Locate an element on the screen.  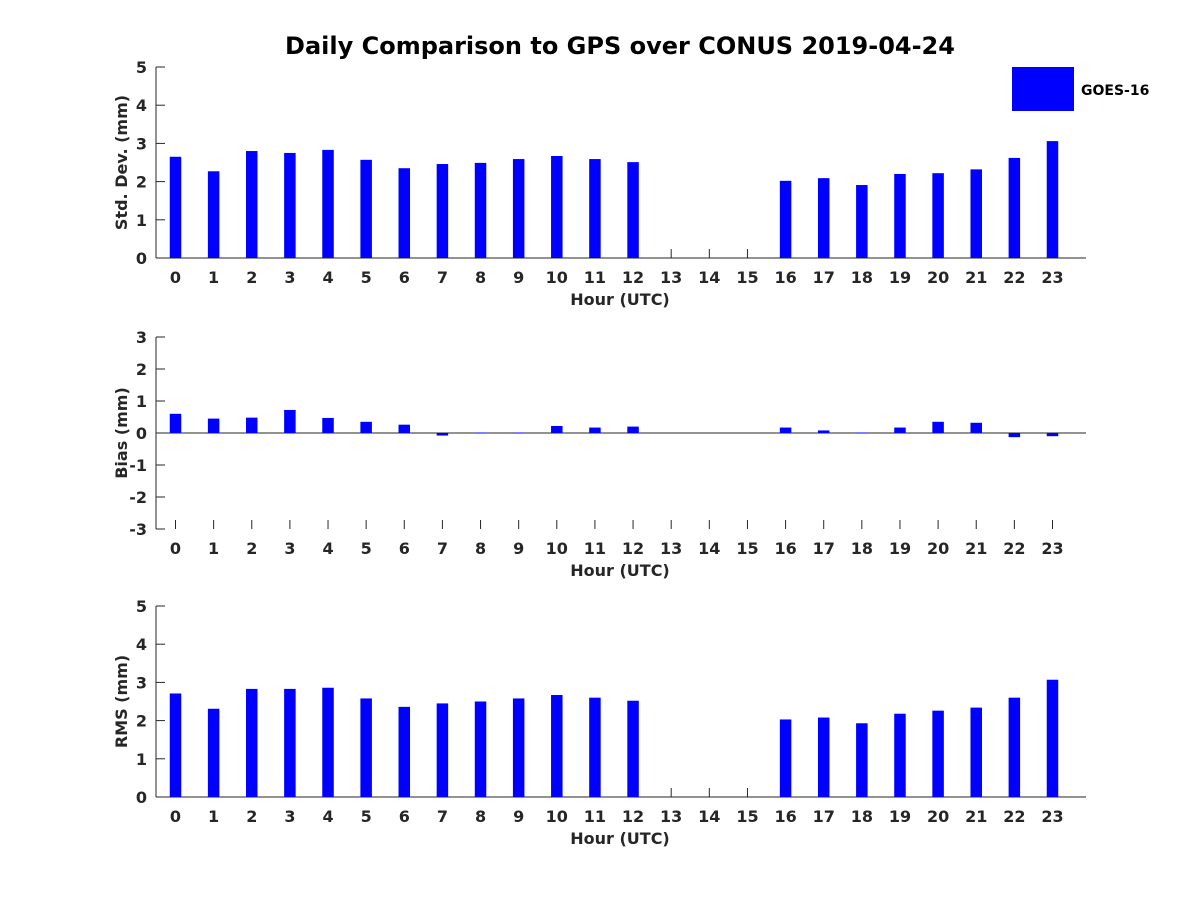
bias-x-tick-label: 14 is located at coordinates (709, 548).